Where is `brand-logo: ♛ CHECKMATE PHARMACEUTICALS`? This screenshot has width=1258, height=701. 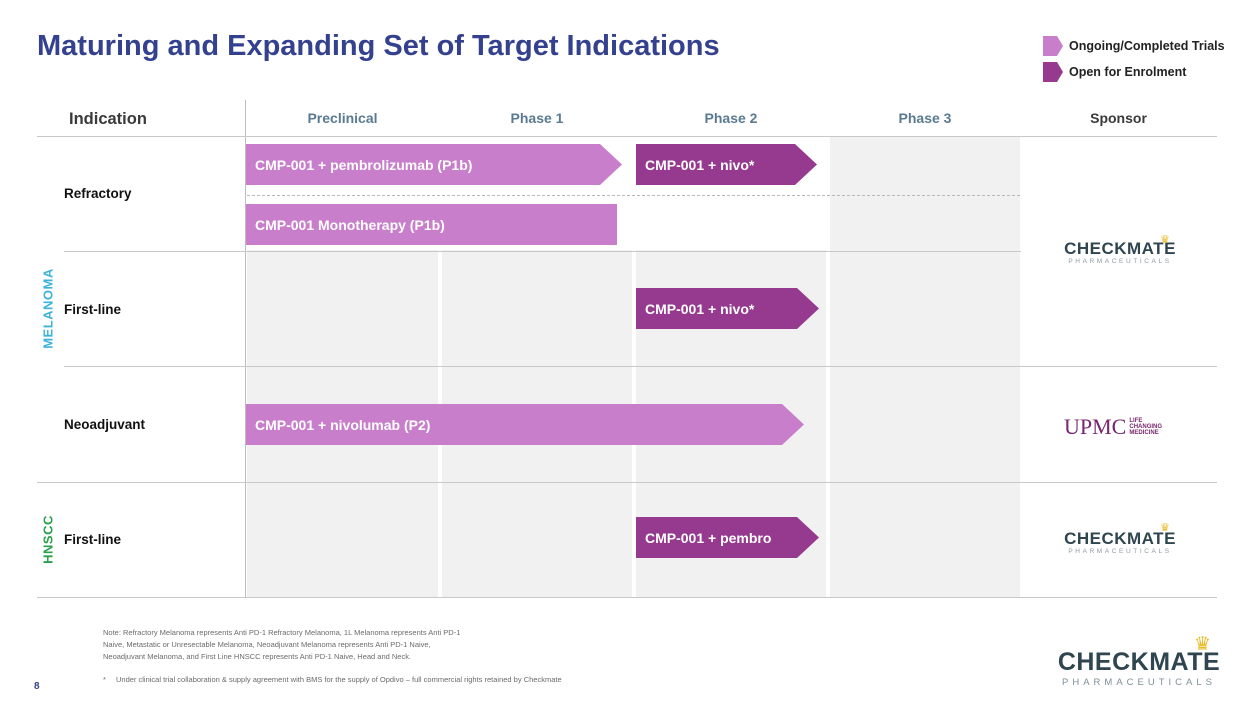
brand-logo: ♛ CHECKMATE PHARMACEUTICALS is located at coordinates (1139, 661).